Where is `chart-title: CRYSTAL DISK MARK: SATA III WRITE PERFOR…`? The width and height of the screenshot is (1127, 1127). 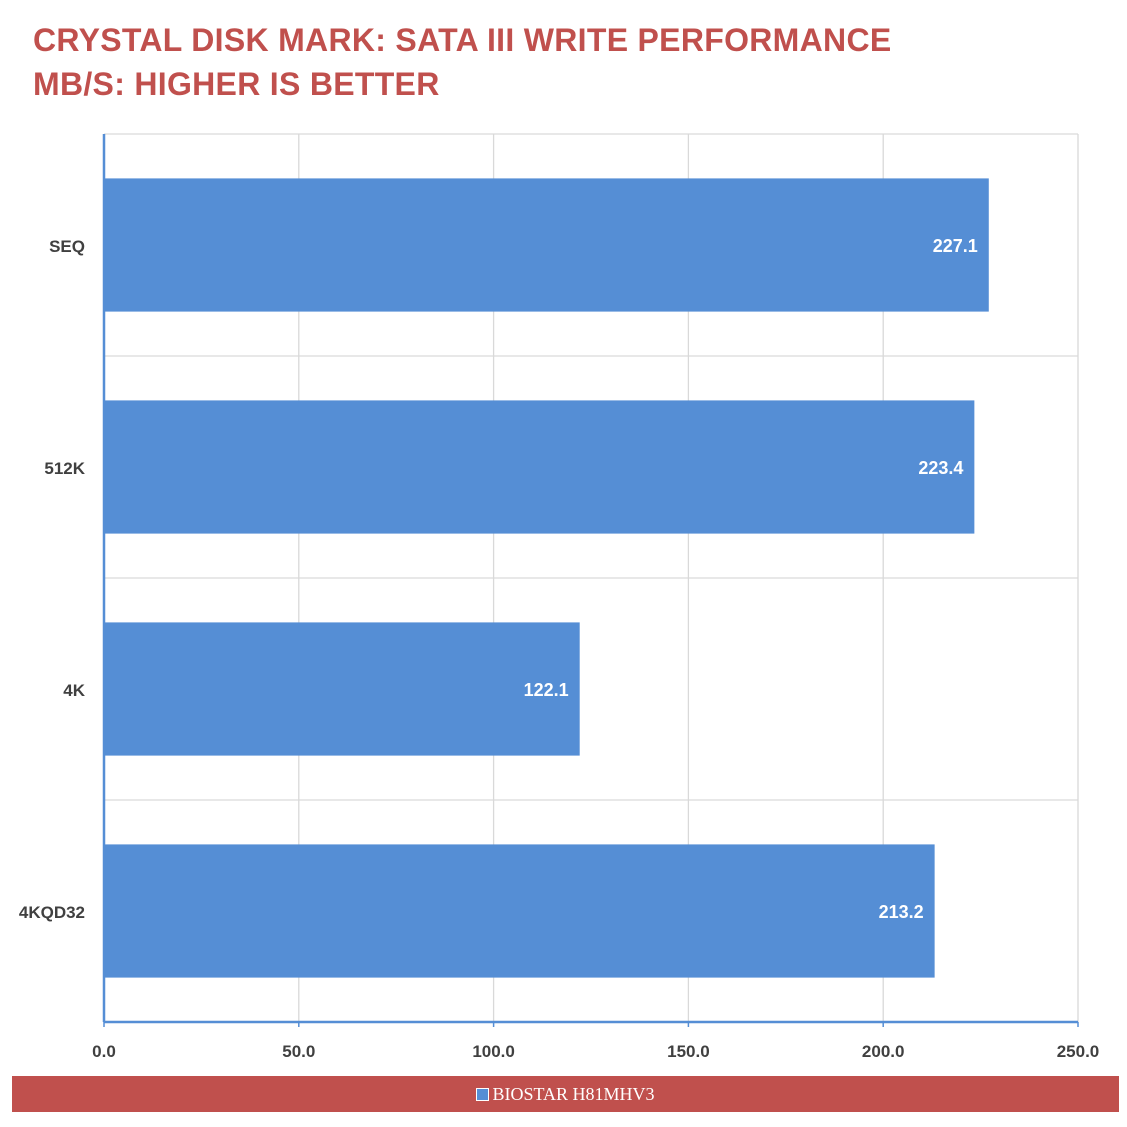
chart-title: CRYSTAL DISK MARK: SATA III WRITE PERFOR… is located at coordinates (462, 40).